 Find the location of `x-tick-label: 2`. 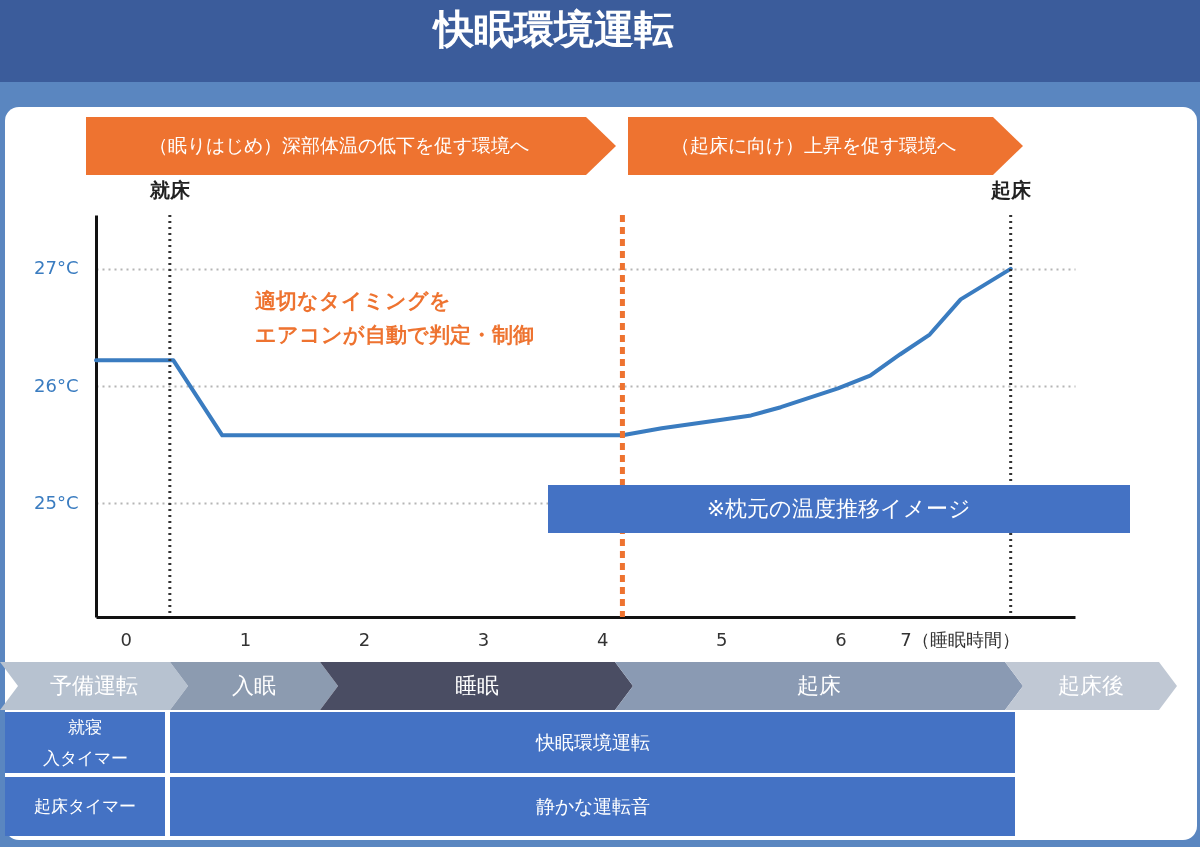

x-tick-label: 2 is located at coordinates (364, 639).